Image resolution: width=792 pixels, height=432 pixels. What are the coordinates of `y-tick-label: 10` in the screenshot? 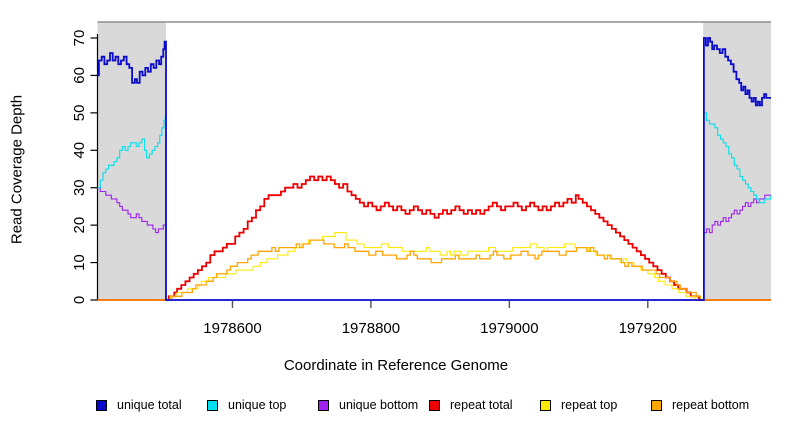 It's located at (79, 262).